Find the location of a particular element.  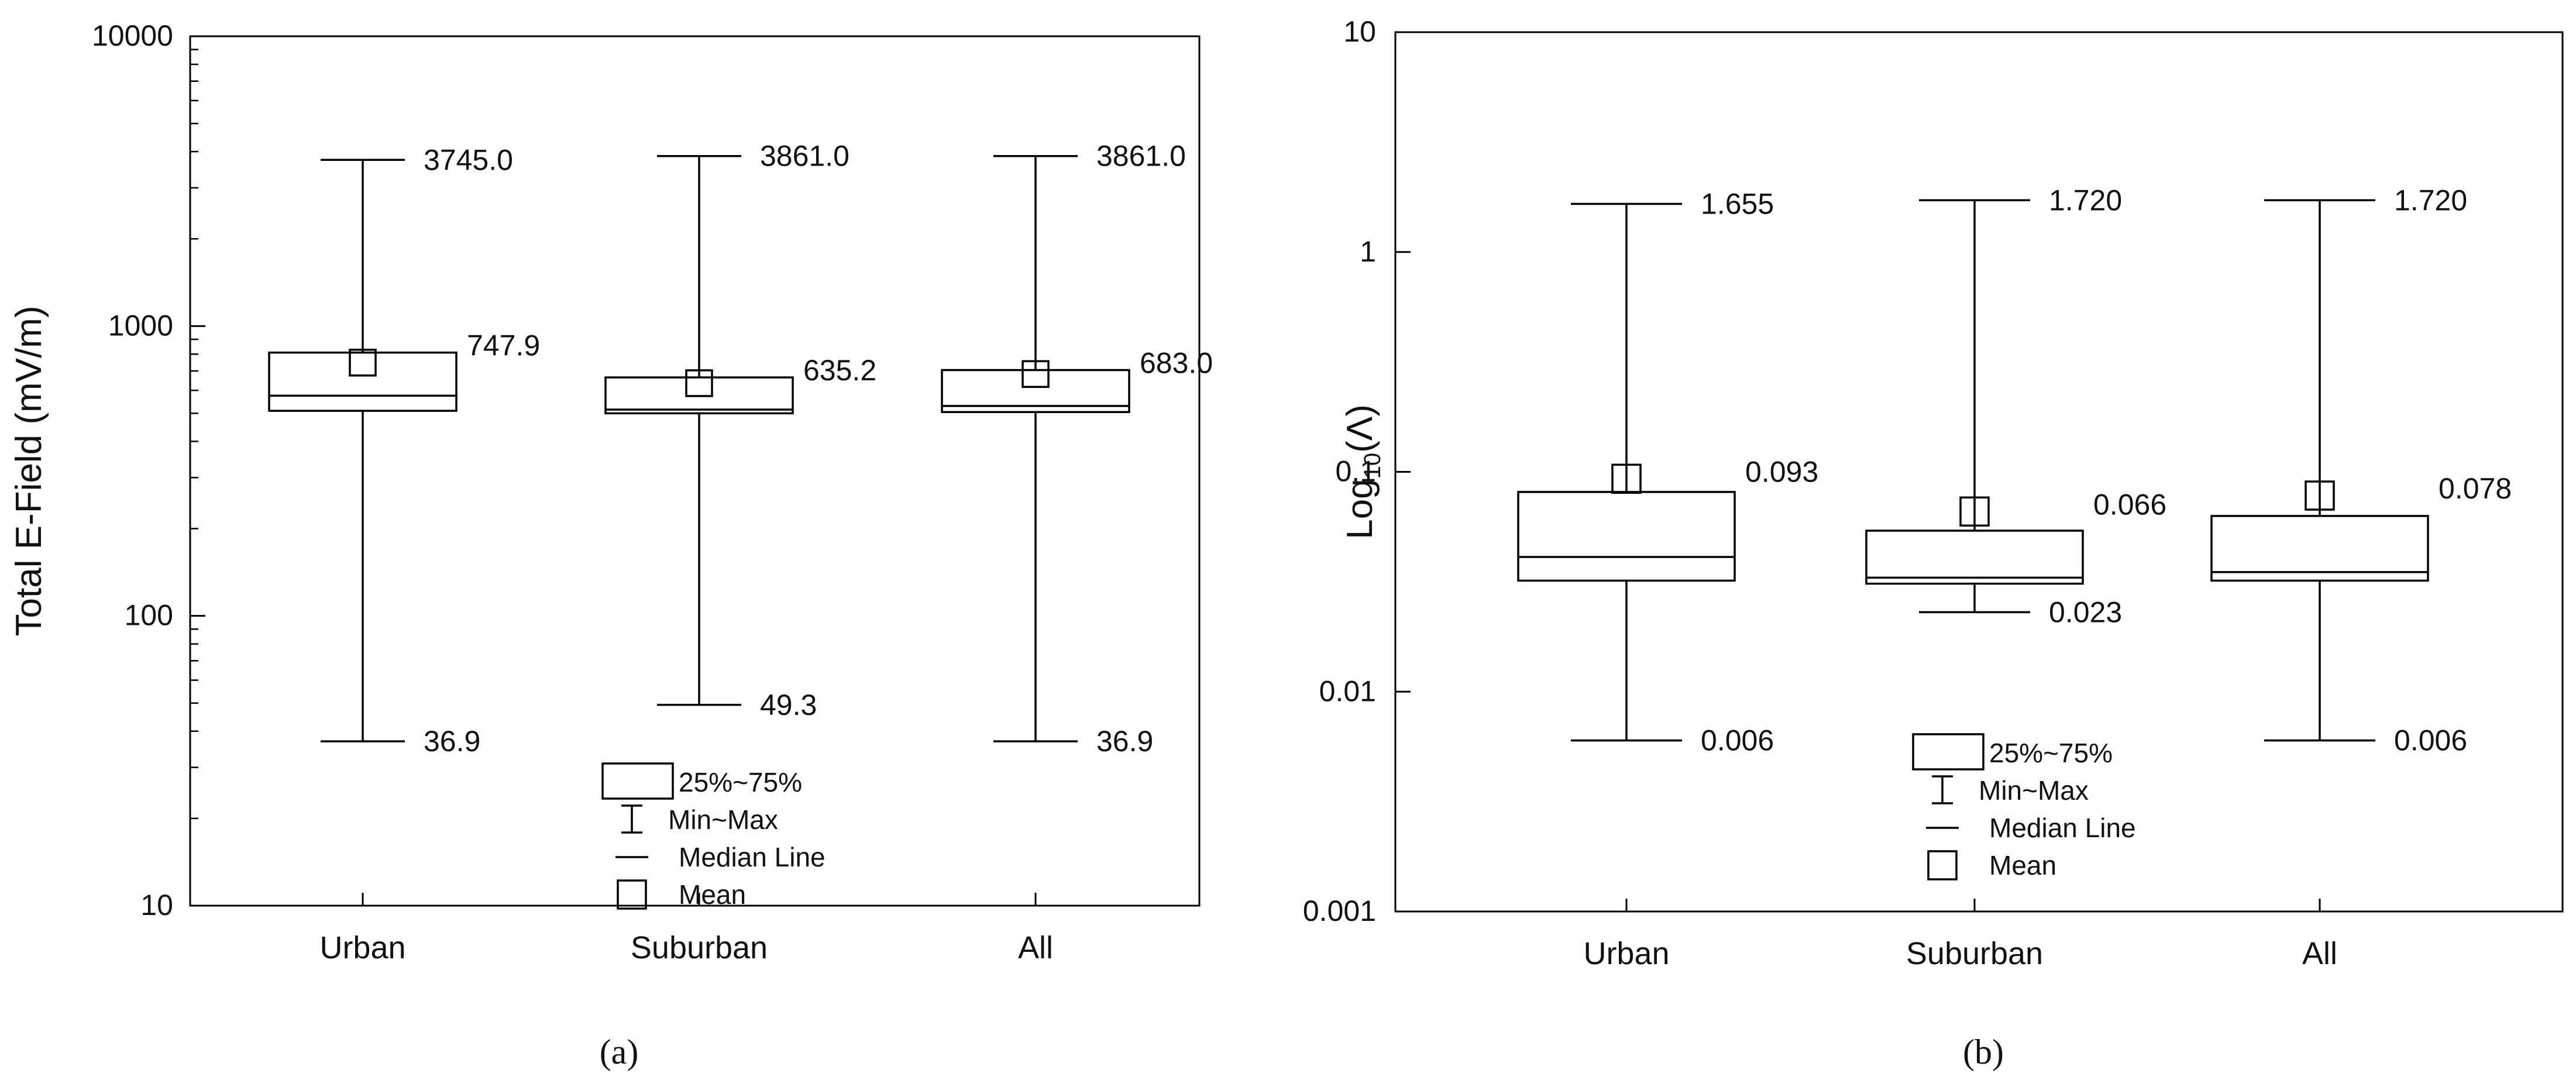

y-axis-label-subscript: 10 is located at coordinates (1373, 466).